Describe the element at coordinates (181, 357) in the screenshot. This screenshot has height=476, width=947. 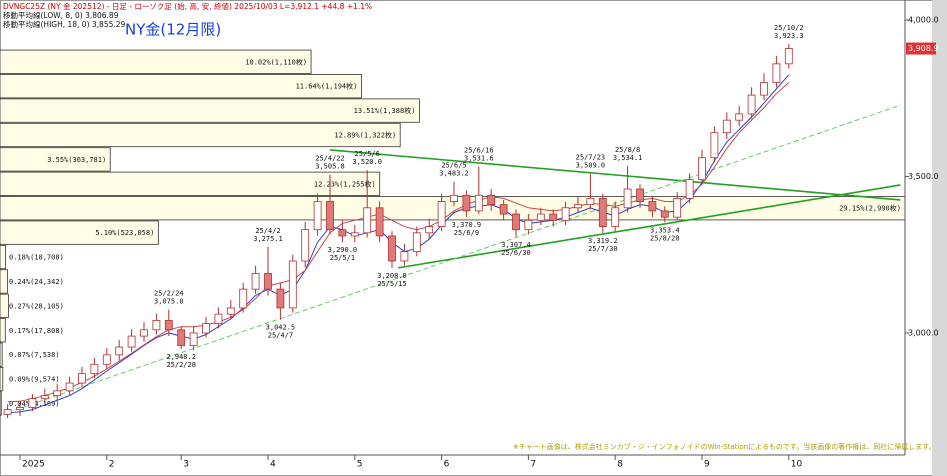
I see `annotation-price: 2,948.2` at that location.